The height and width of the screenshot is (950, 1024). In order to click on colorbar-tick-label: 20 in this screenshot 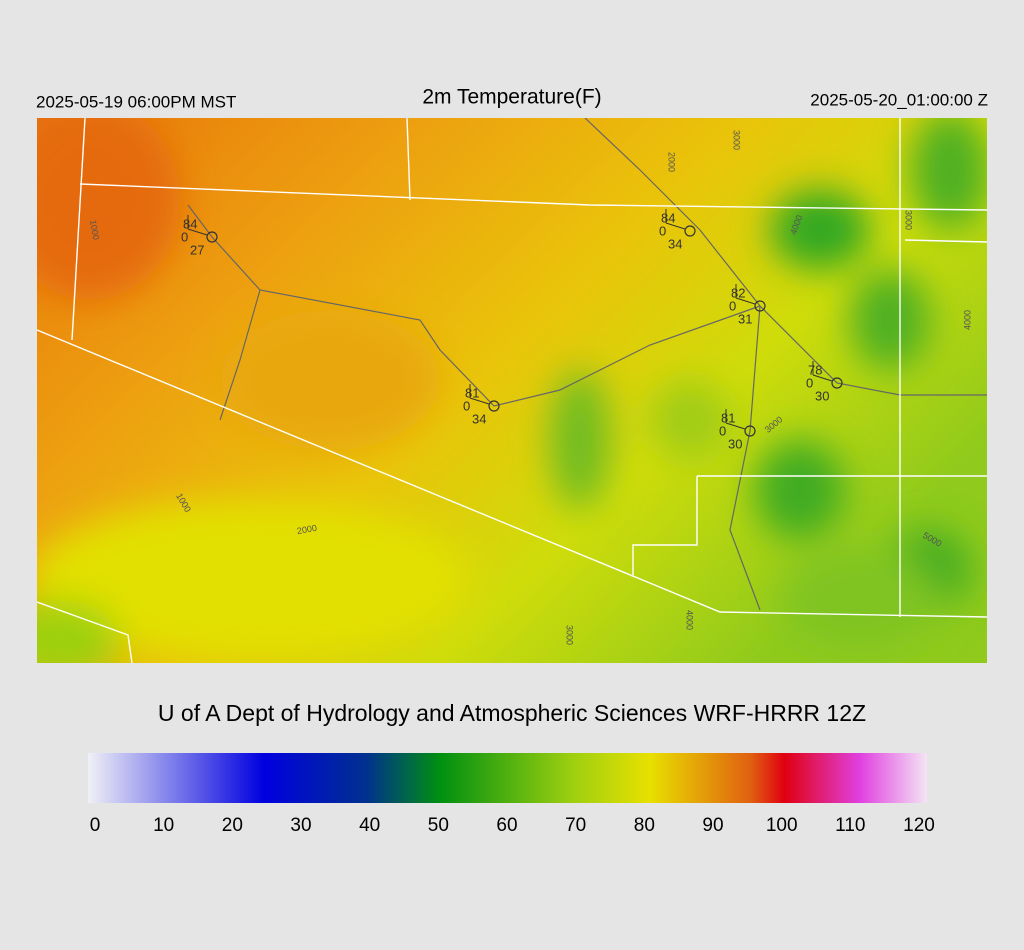, I will do `click(232, 825)`.